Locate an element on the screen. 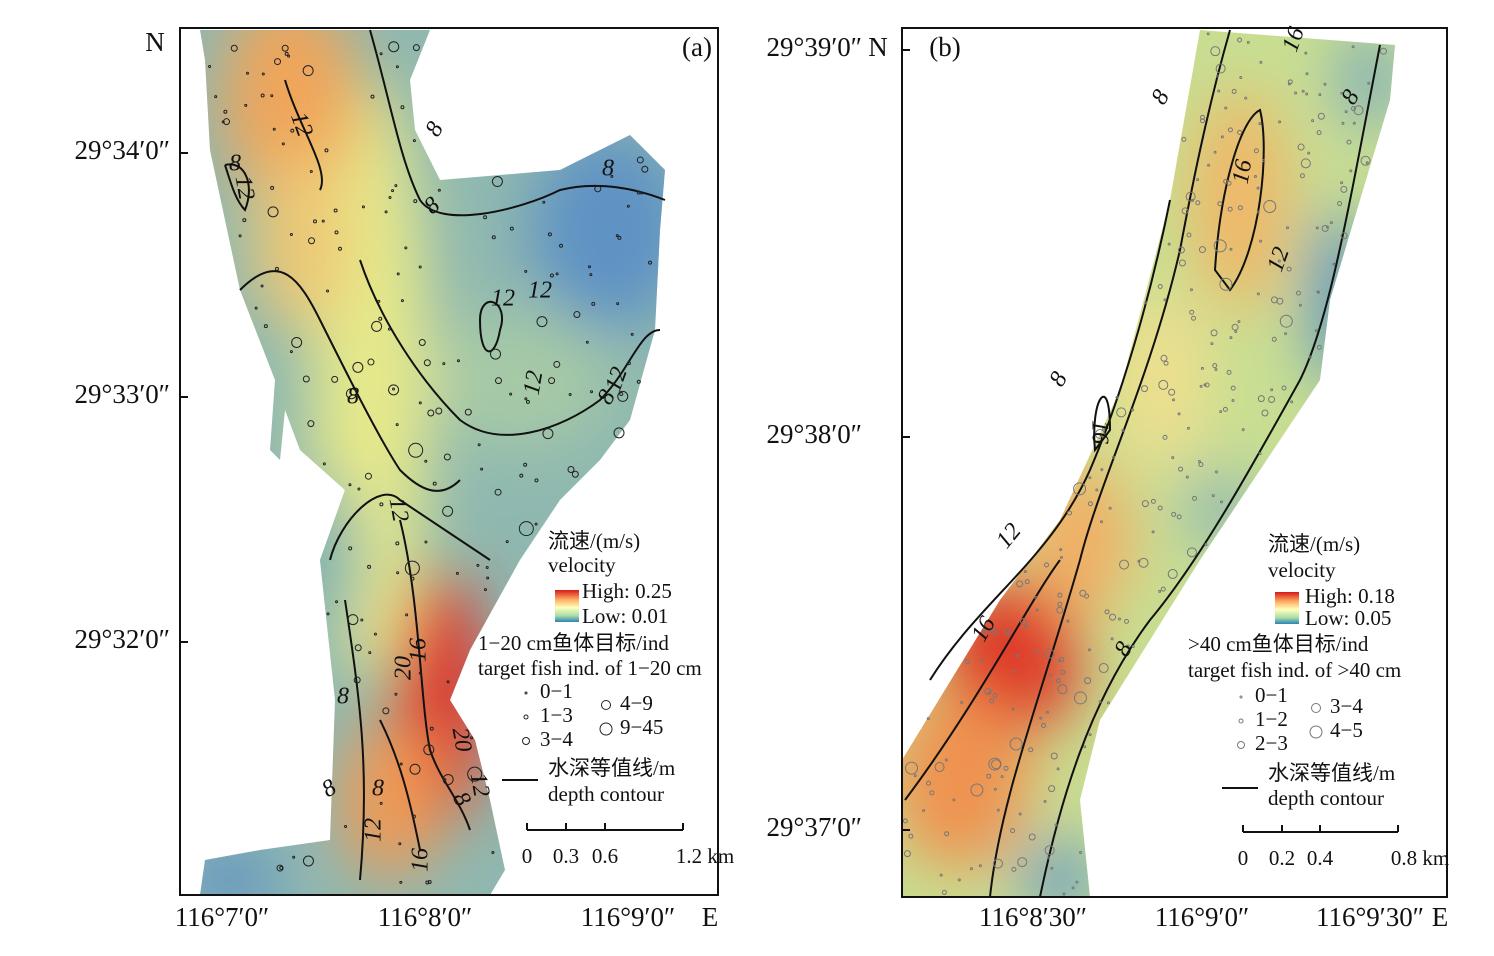 The height and width of the screenshot is (956, 1494). legend-class: 1−2 is located at coordinates (1271, 719).